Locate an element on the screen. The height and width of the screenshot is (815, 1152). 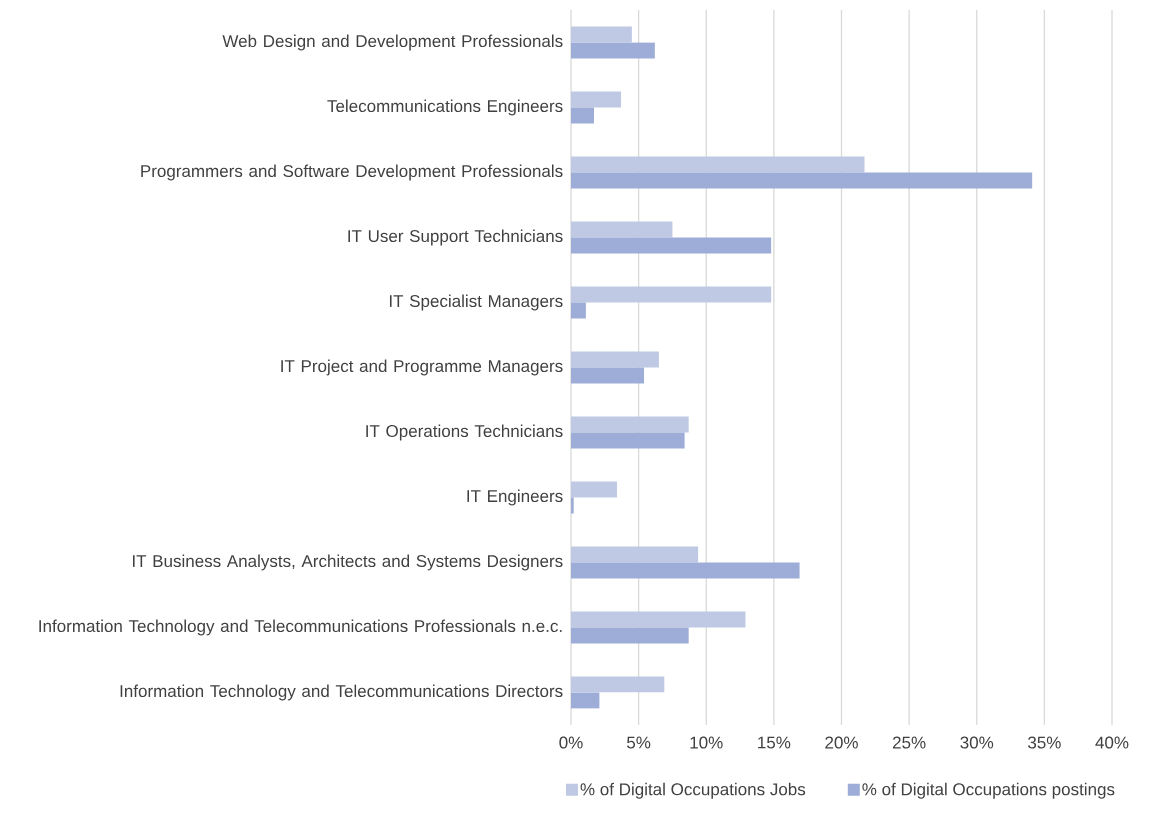
x-tick-label: 25% is located at coordinates (909, 742).